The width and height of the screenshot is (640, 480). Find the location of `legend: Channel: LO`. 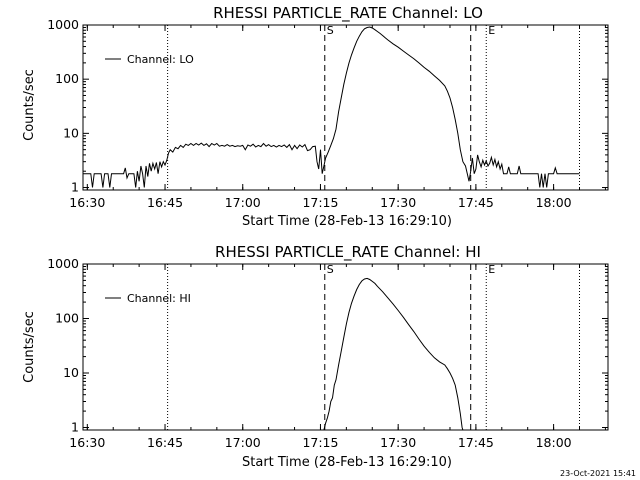

legend: Channel: LO is located at coordinates (149, 59).